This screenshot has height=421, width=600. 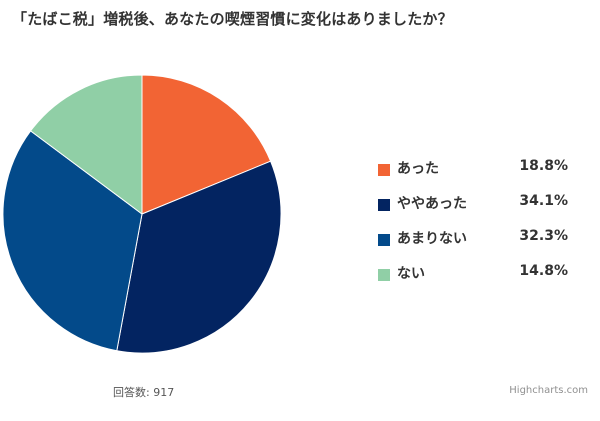 I want to click on legend-item: ない 14.8%, so click(x=478, y=280).